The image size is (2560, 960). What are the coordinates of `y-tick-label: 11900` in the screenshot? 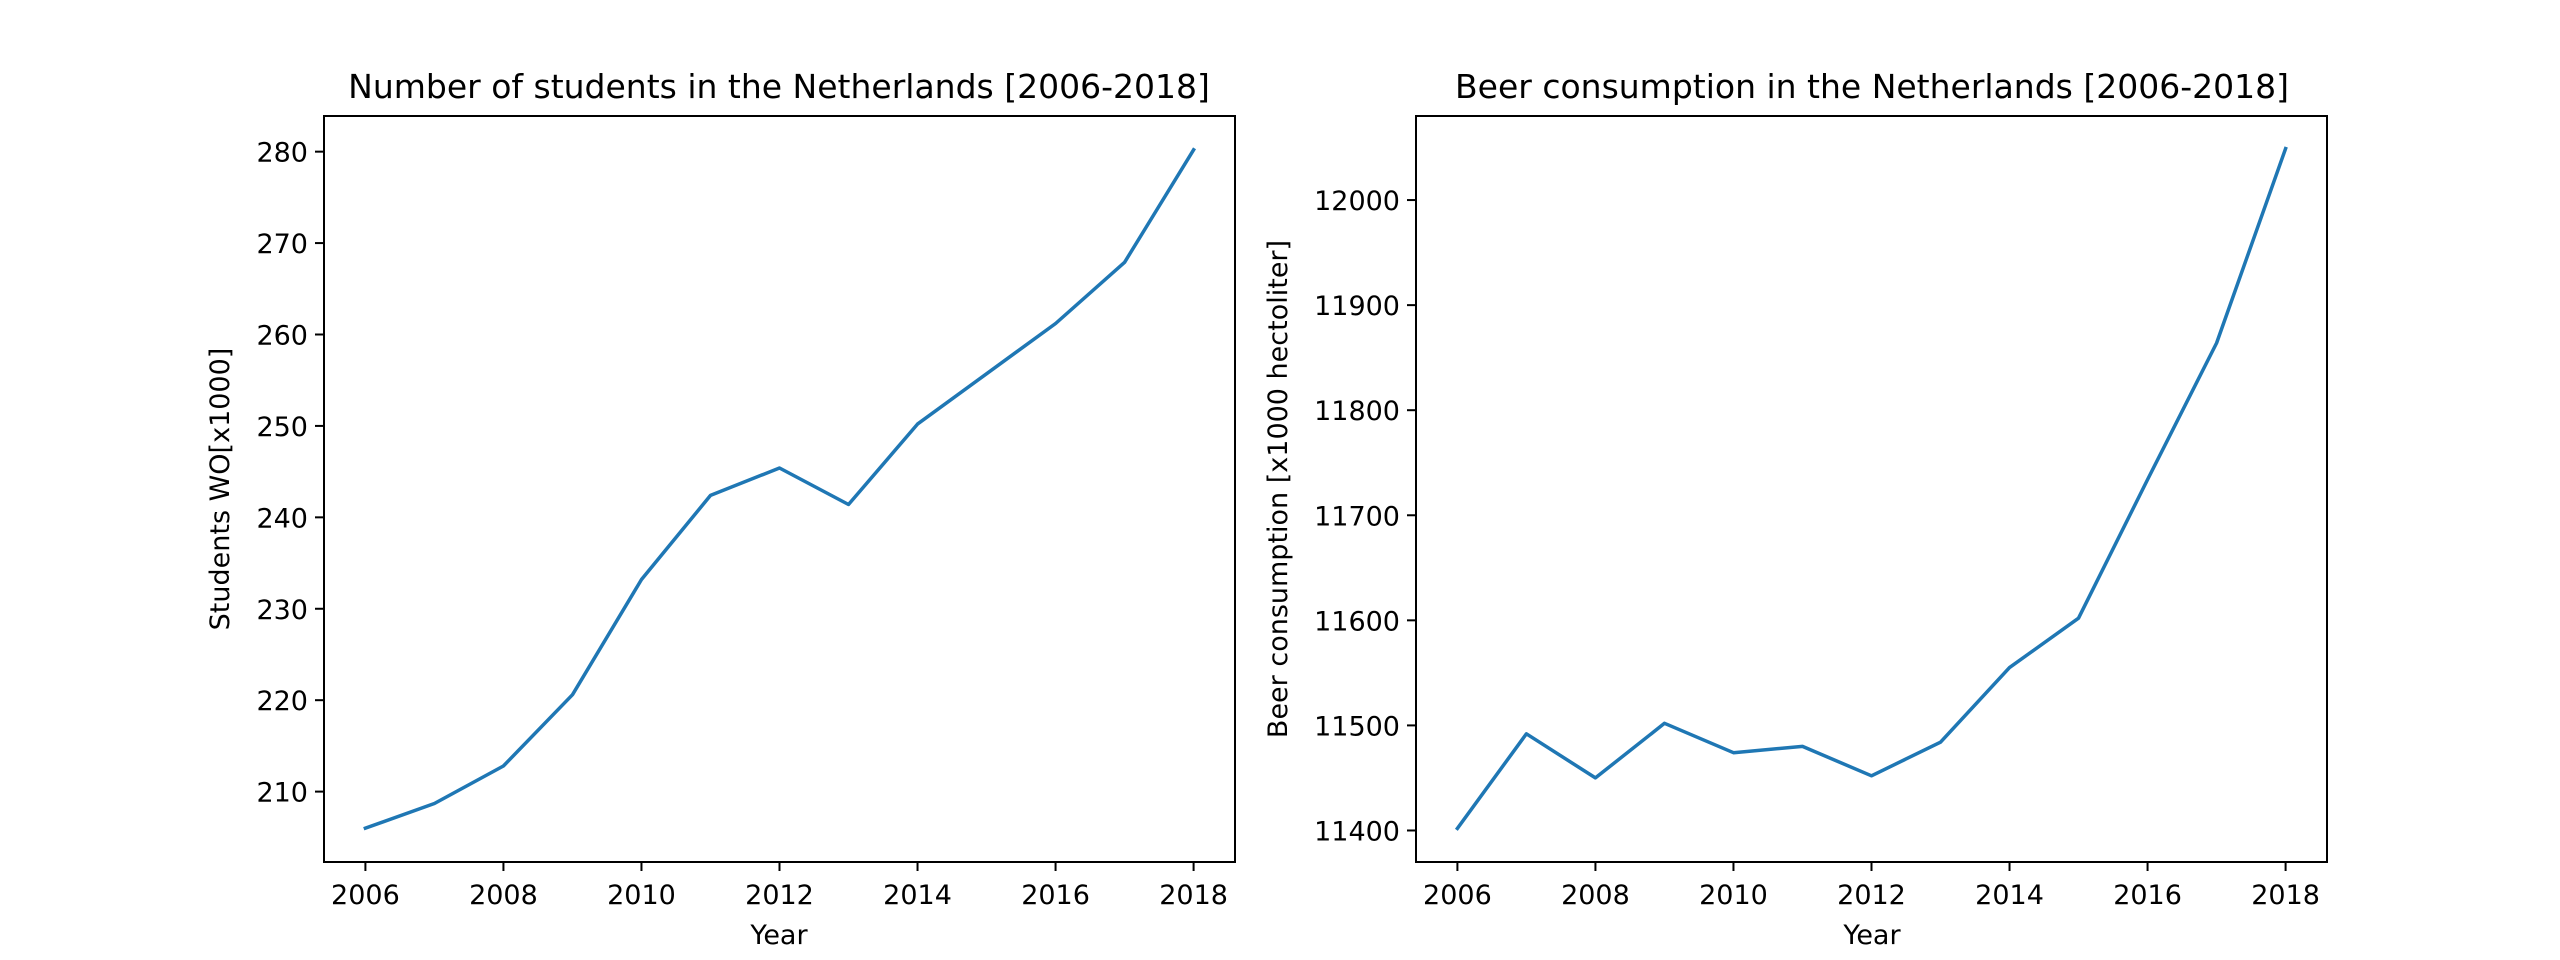 It's located at (1357, 306).